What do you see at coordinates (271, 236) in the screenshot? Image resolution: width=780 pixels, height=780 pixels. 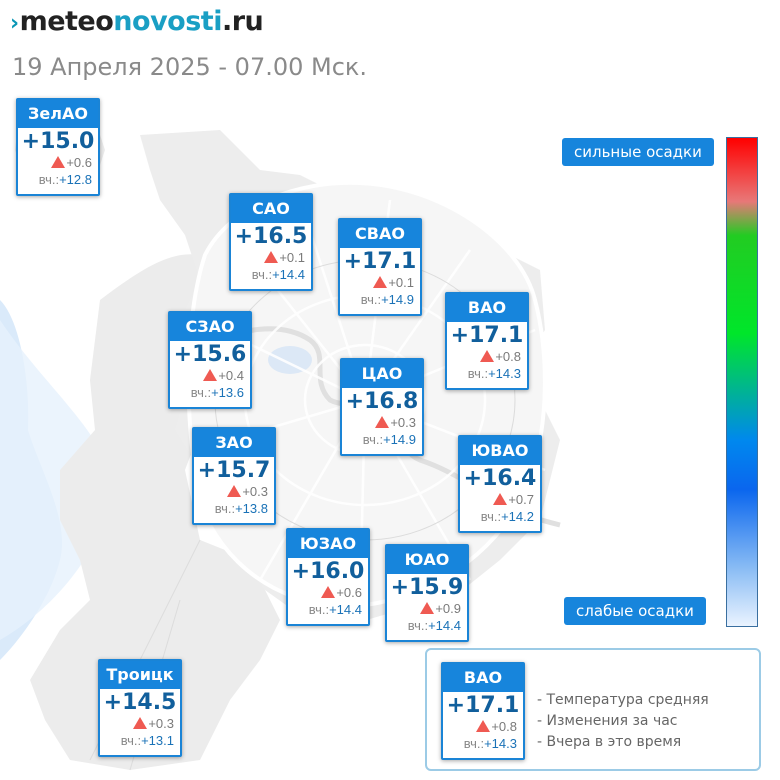 I see `district-temperature: +16.5` at bounding box center [271, 236].